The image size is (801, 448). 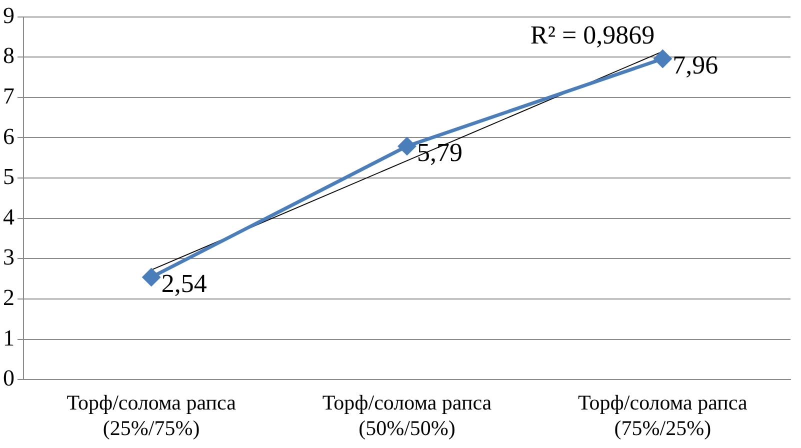 I want to click on y-tick-label: 4, so click(x=9, y=217).